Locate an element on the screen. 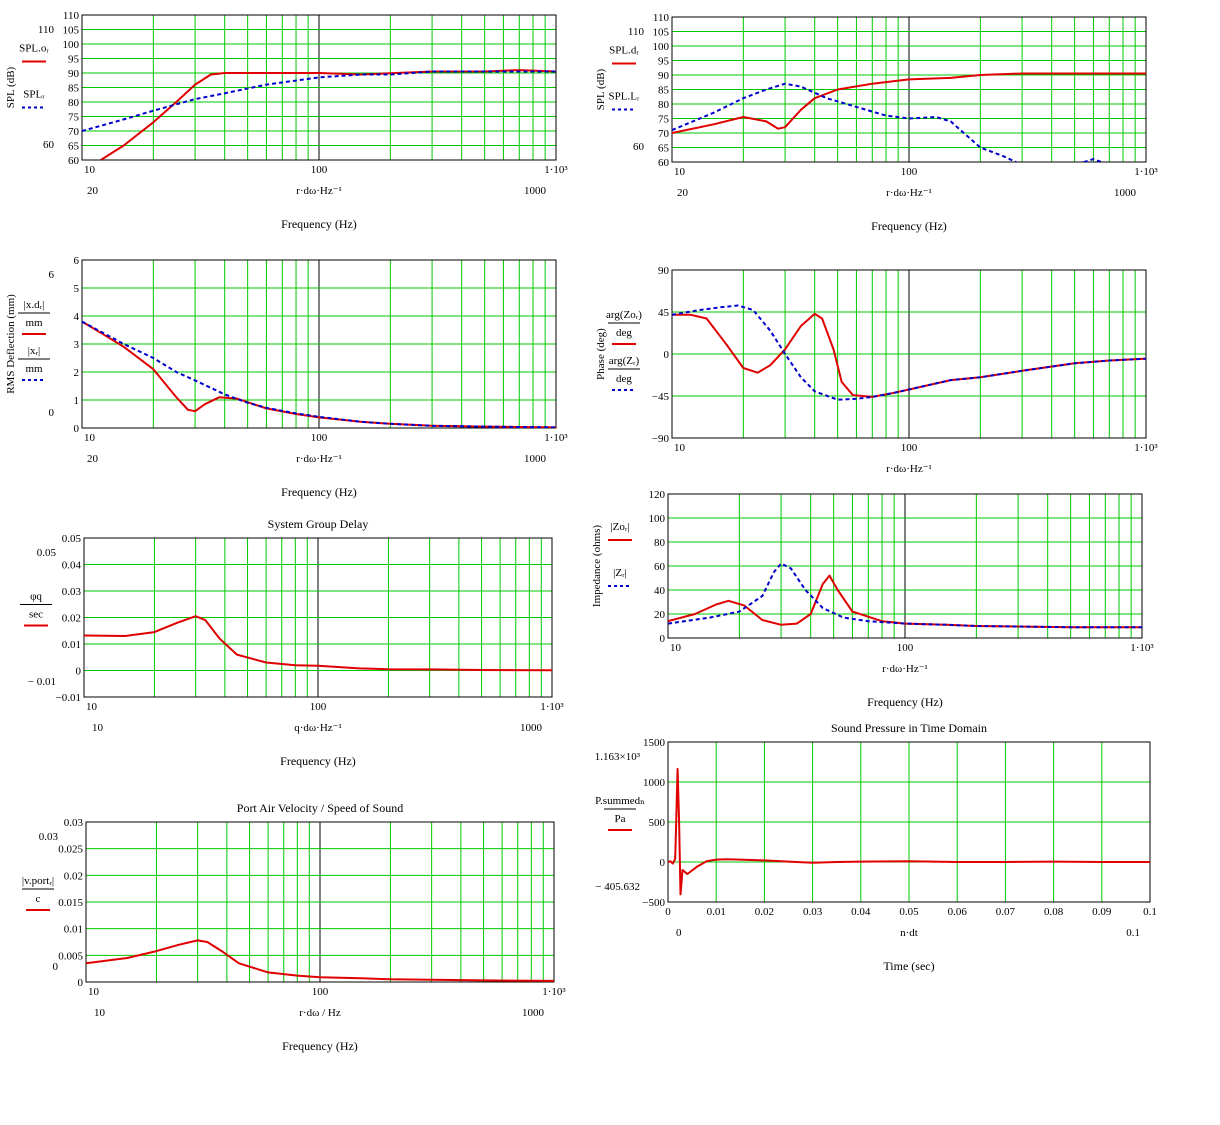 The height and width of the screenshot is (1125, 1220). y-tick-label: 20 is located at coordinates (660, 615).